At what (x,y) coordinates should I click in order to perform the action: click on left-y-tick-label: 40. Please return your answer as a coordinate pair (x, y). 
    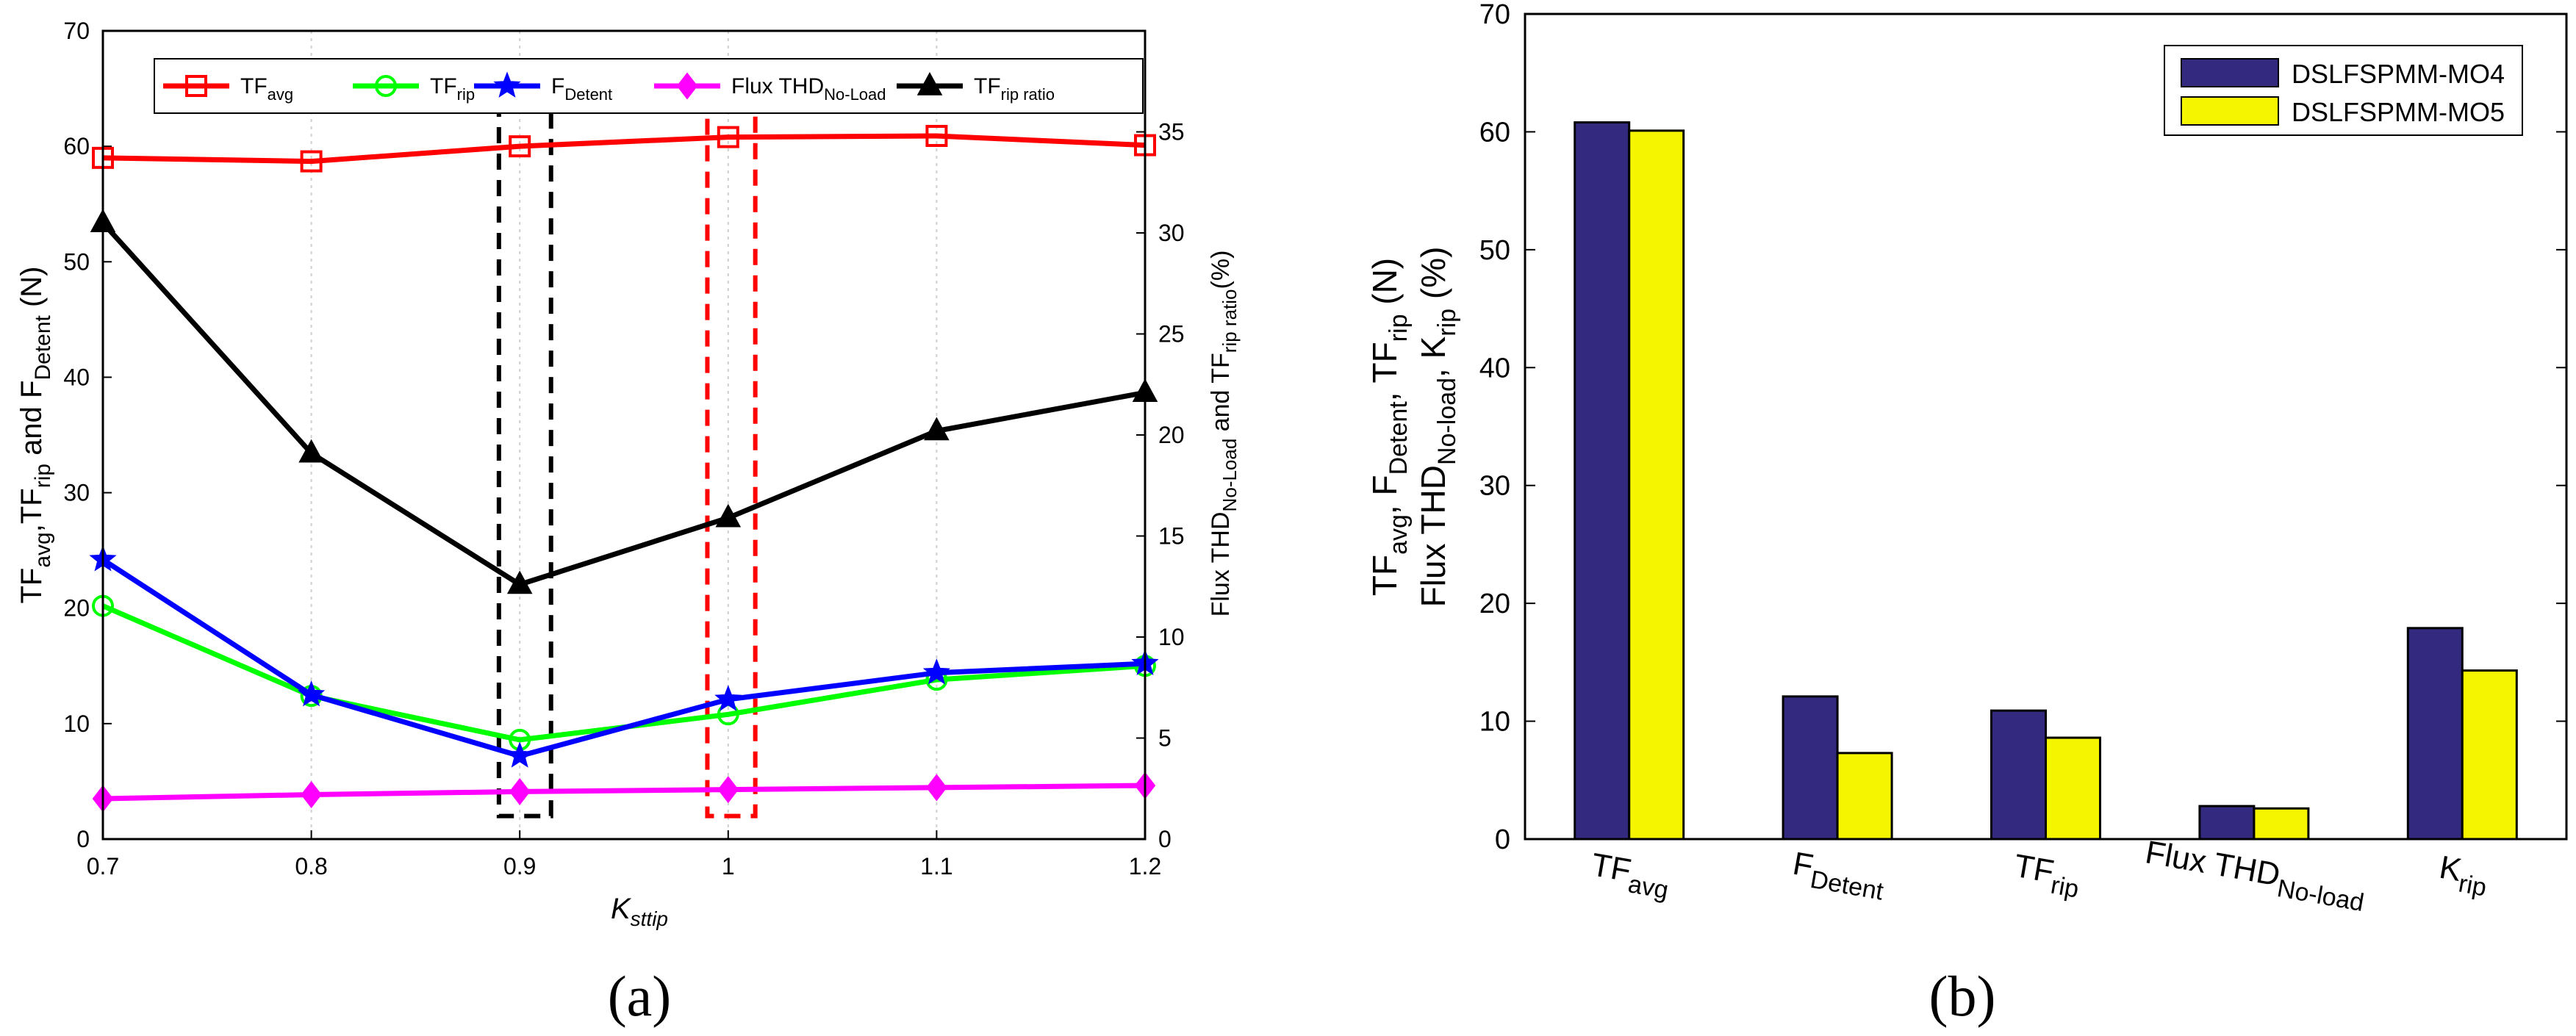
    Looking at the image, I should click on (76, 377).